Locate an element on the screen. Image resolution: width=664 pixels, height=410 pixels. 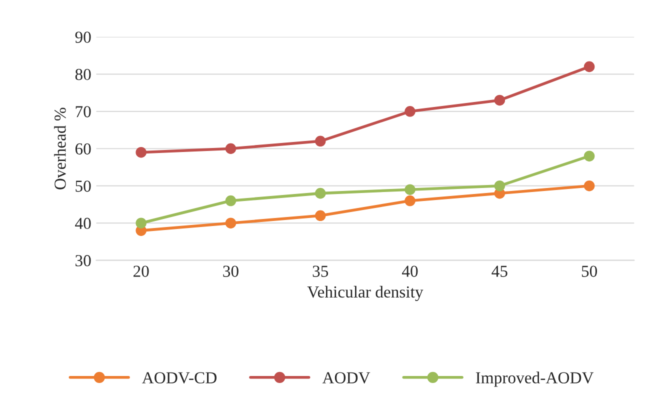
x-tick-label: 35 is located at coordinates (320, 271).